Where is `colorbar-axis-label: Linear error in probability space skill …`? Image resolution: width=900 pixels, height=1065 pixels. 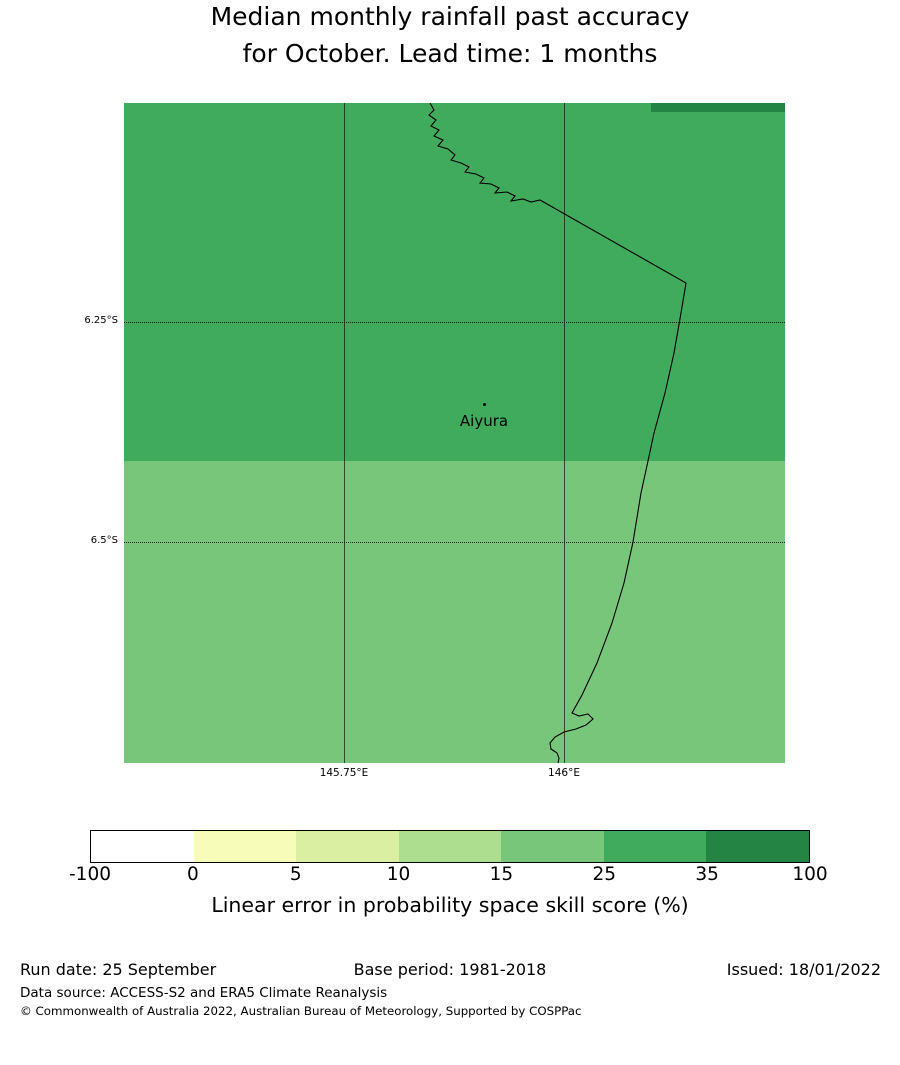 colorbar-axis-label: Linear error in probability space skill … is located at coordinates (450, 905).